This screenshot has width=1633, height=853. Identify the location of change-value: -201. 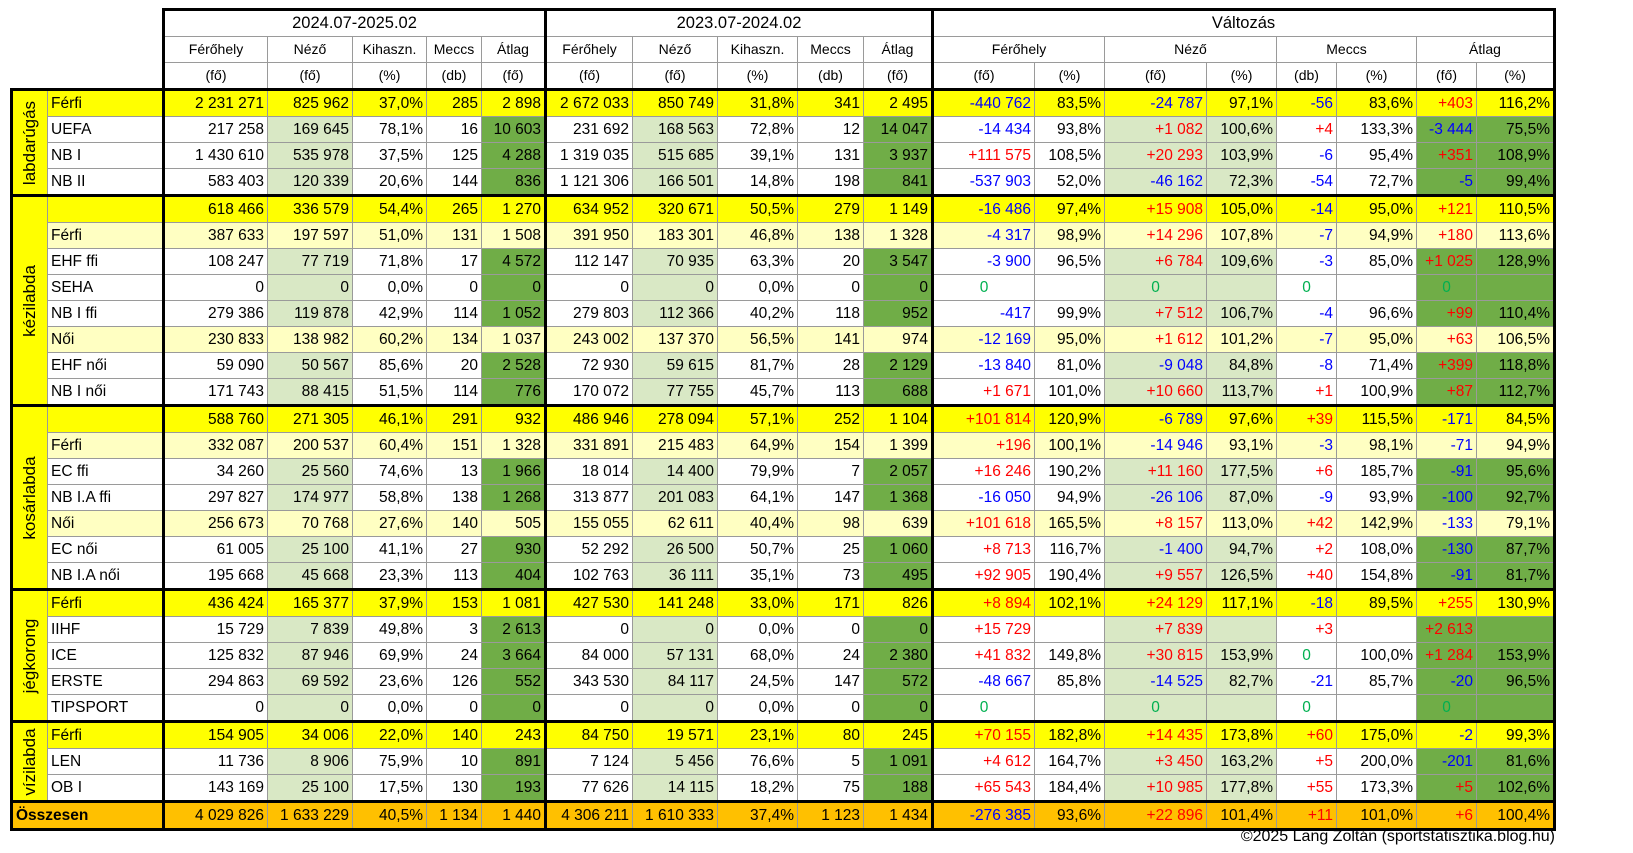
(1446, 761).